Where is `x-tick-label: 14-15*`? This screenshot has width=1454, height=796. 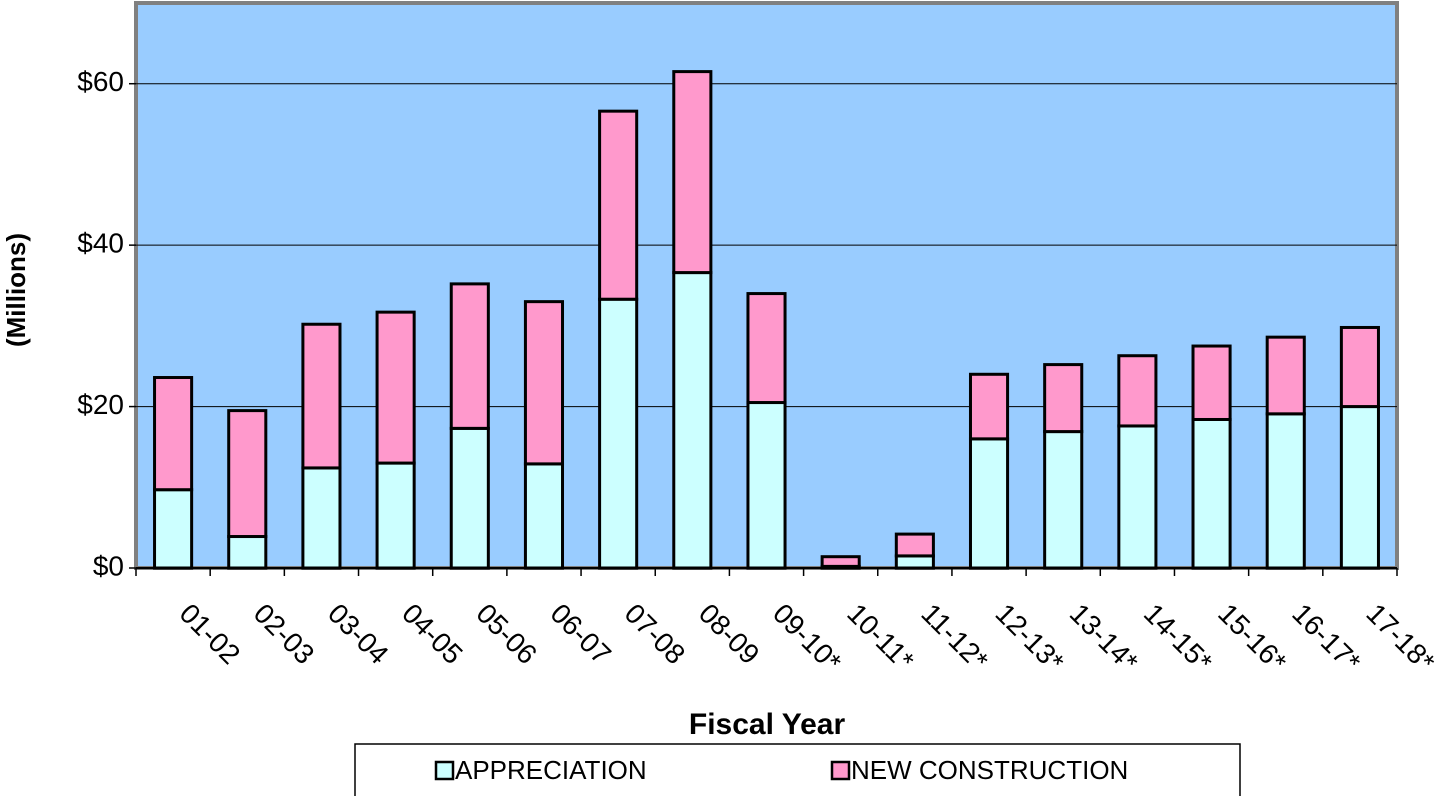
x-tick-label: 14-15* is located at coordinates (1178, 638).